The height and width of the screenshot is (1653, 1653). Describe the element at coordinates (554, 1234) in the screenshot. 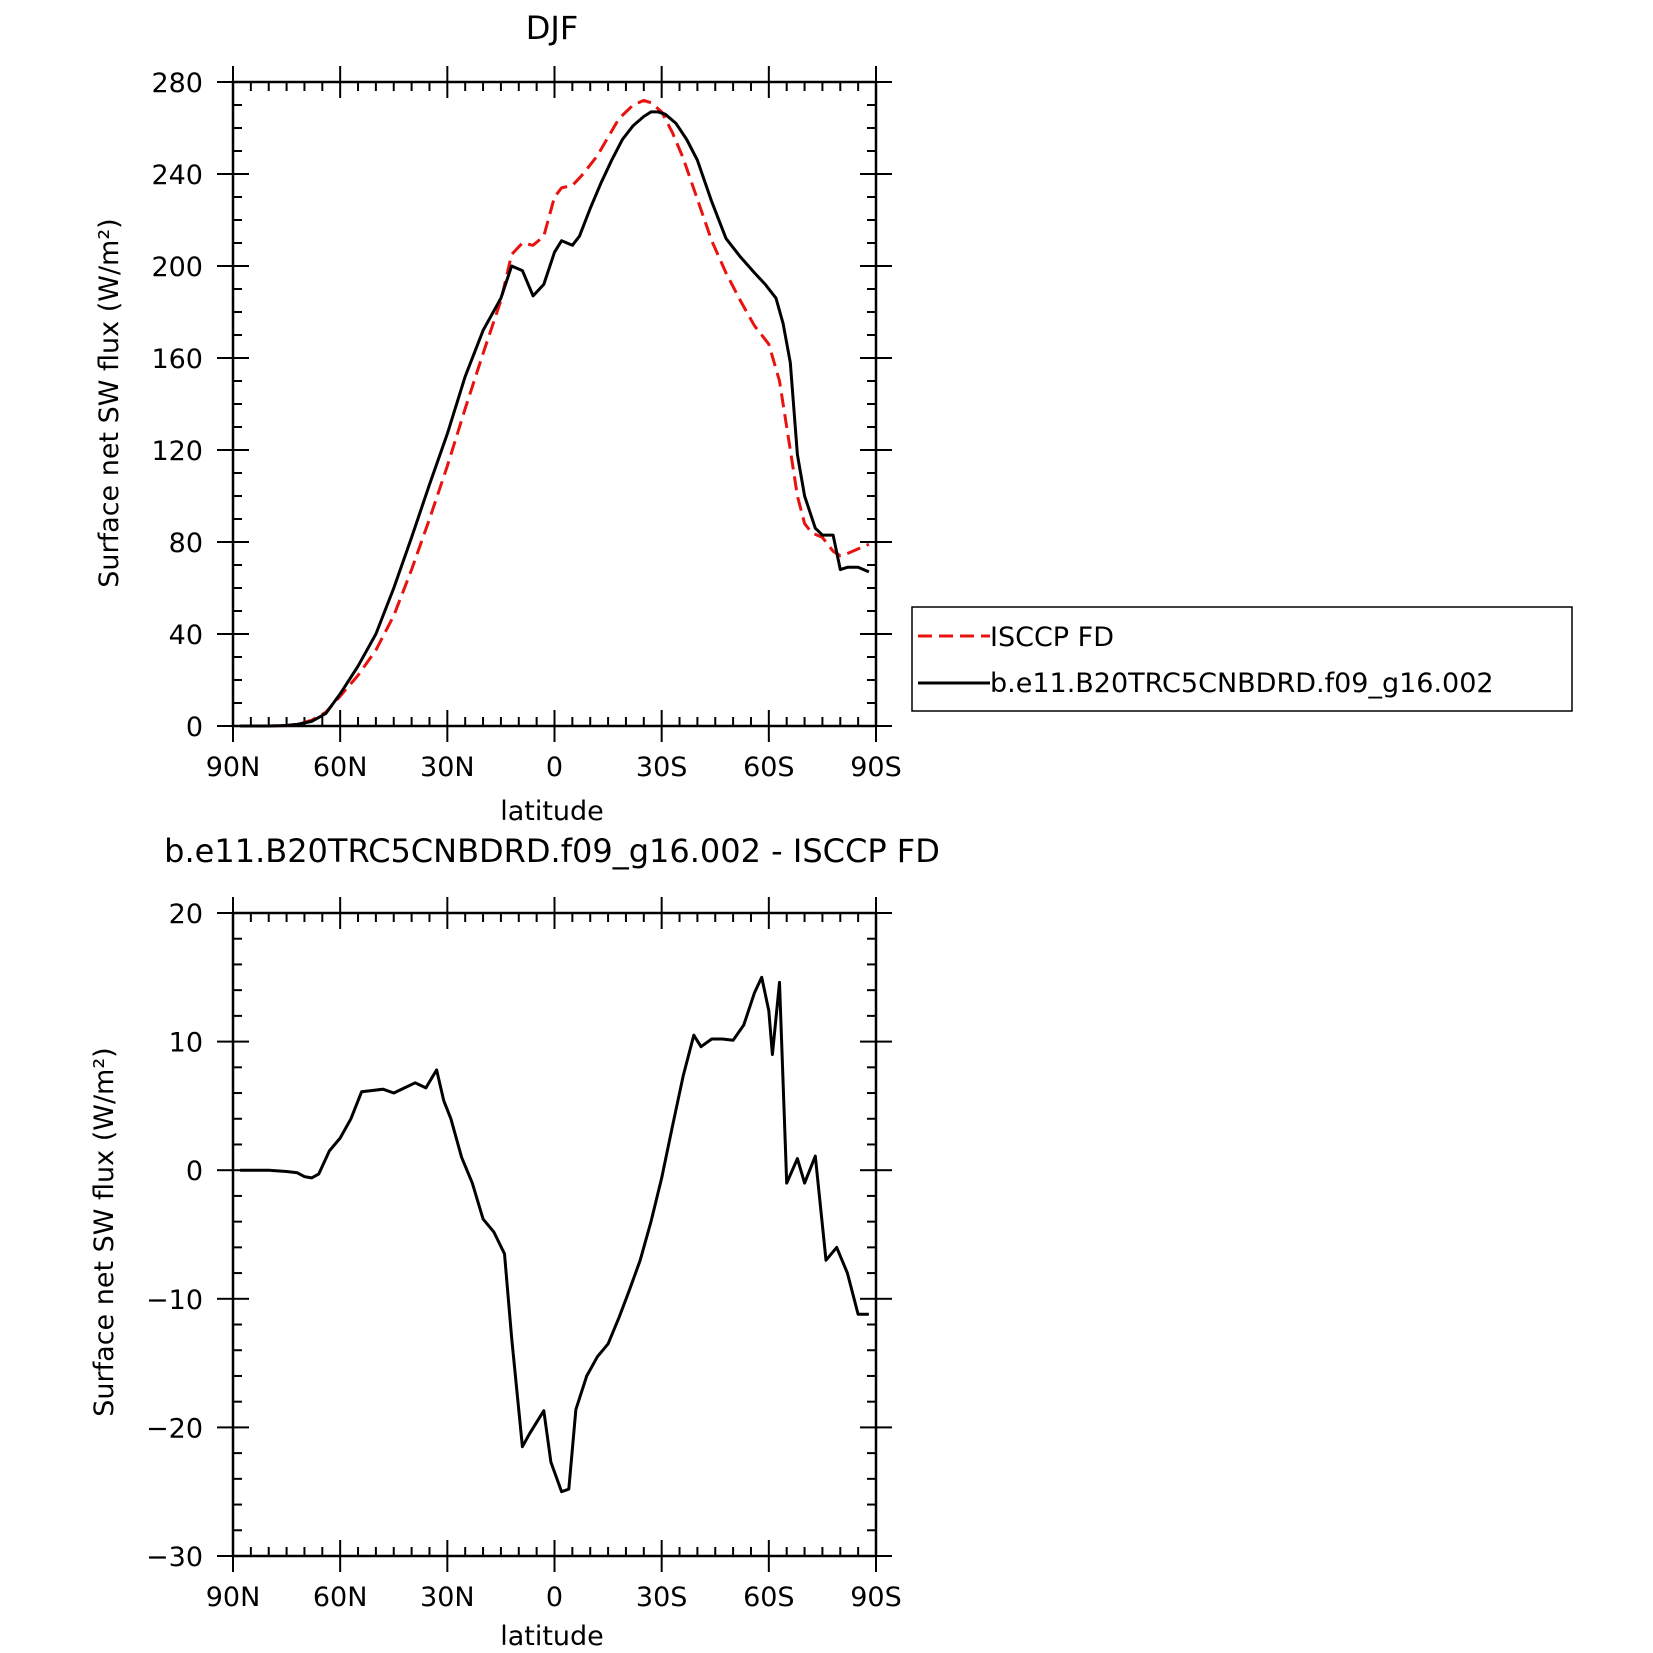

I see `bottom-series-model-line` at that location.